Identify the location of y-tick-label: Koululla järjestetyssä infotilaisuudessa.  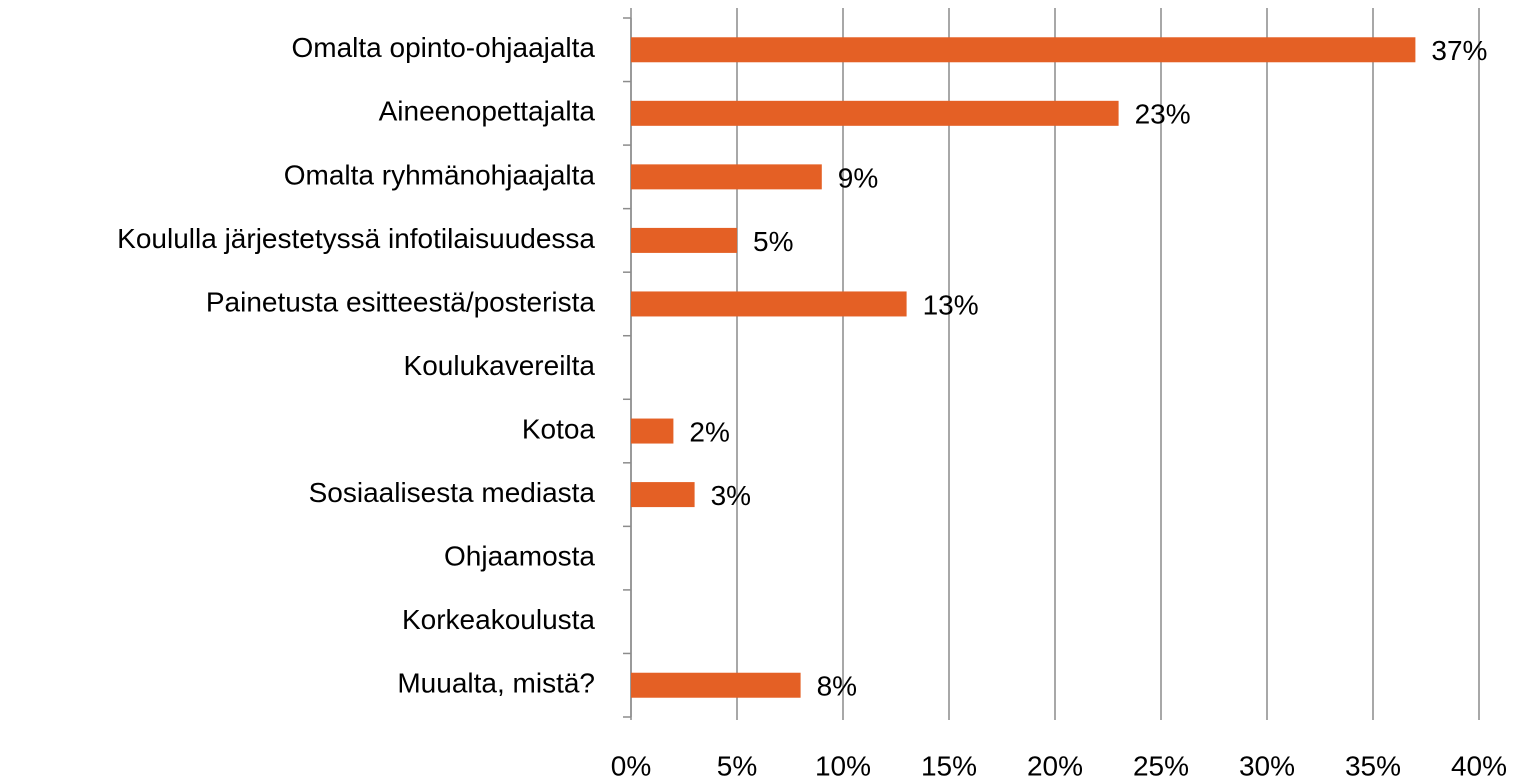
(356, 238).